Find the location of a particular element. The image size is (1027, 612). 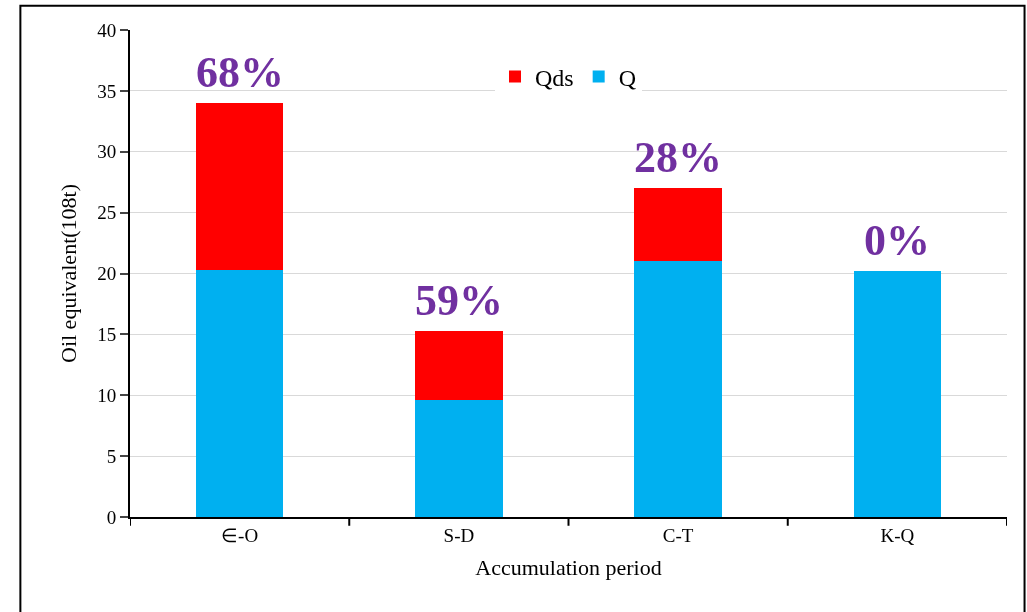

x-axis-title: Accumulation period is located at coordinates (568, 568).